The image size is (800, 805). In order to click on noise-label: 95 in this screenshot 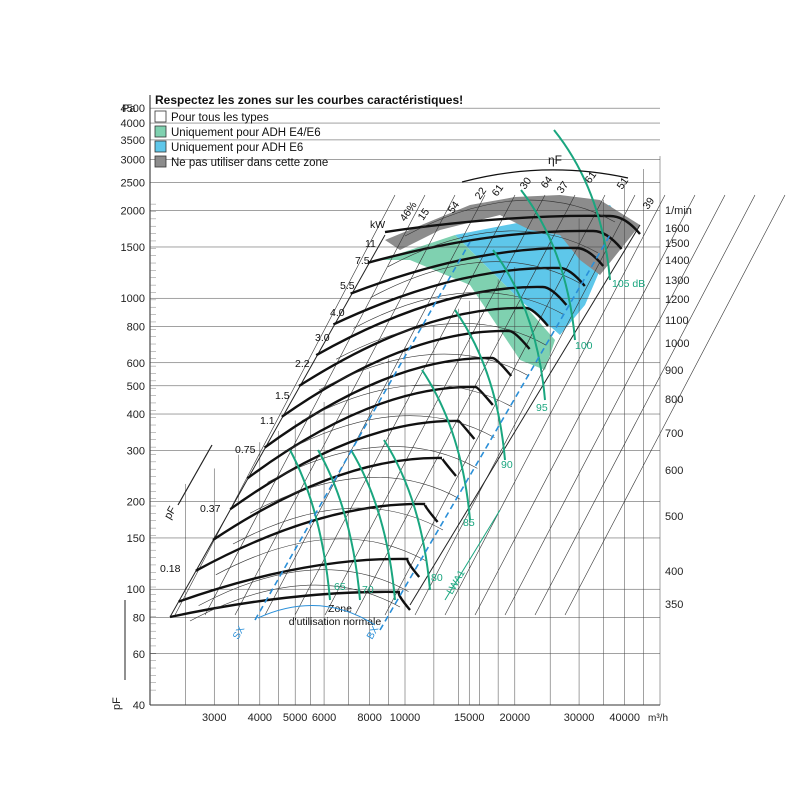, I will do `click(542, 408)`.